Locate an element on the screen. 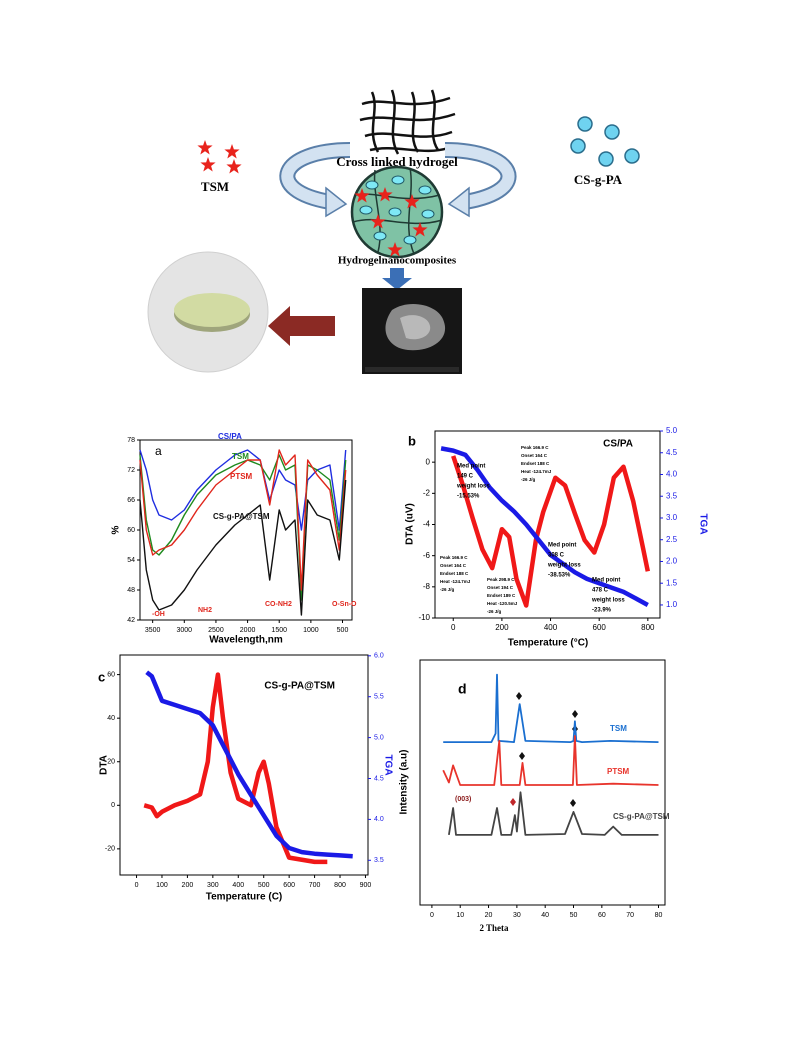 The height and width of the screenshot is (1057, 793). y2-tick-label: 3.0 is located at coordinates (672, 517).